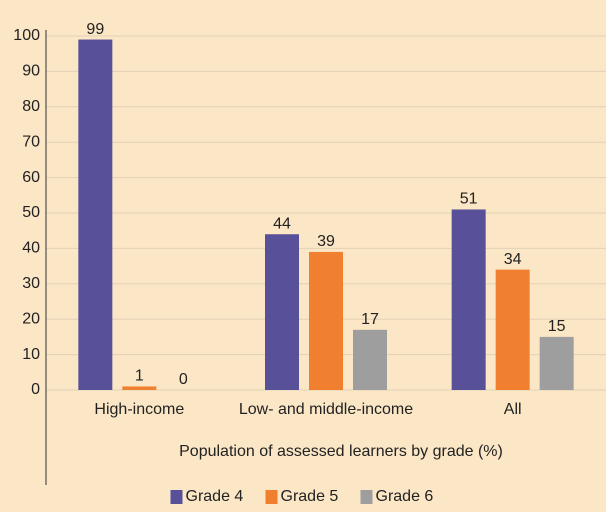 This screenshot has width=606, height=512. Describe the element at coordinates (557, 326) in the screenshot. I see `value-label: 15` at that location.